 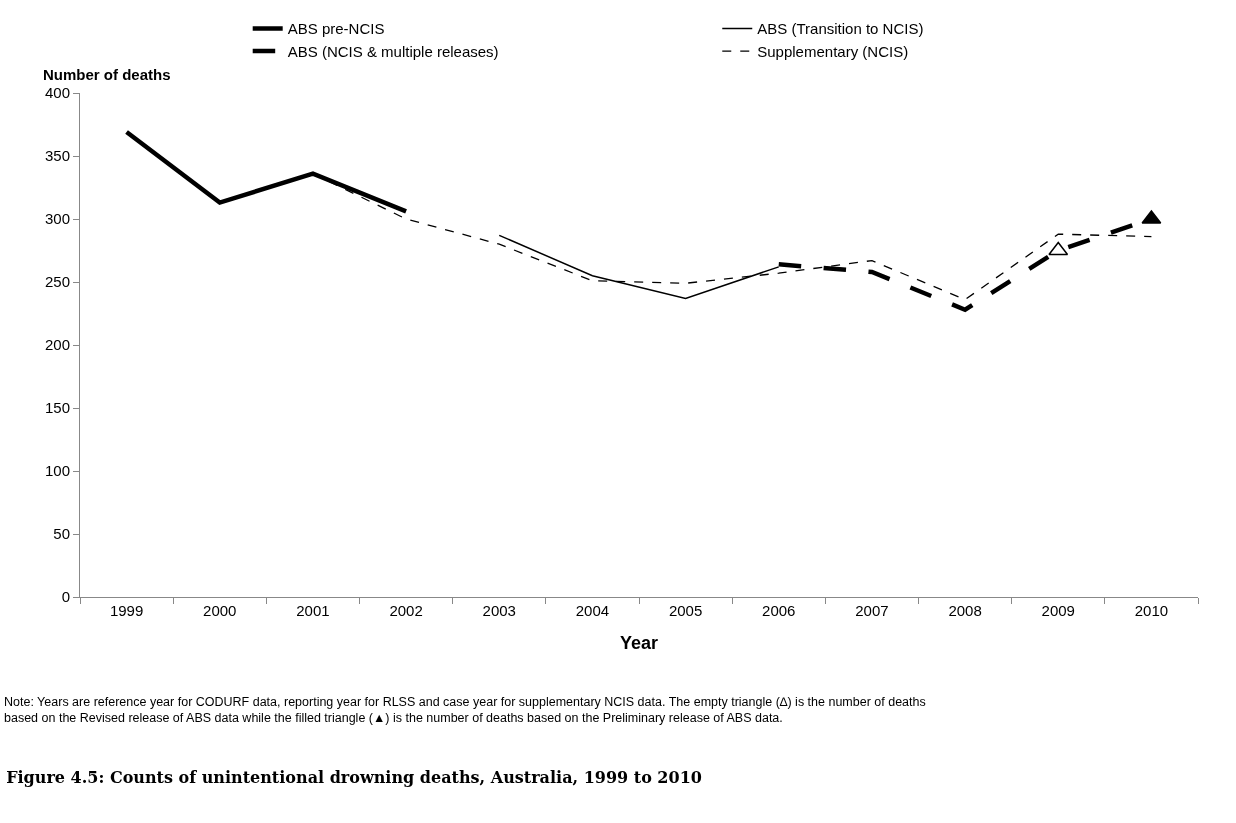 What do you see at coordinates (313, 610) in the screenshot?
I see `x-tick-label: 2001` at bounding box center [313, 610].